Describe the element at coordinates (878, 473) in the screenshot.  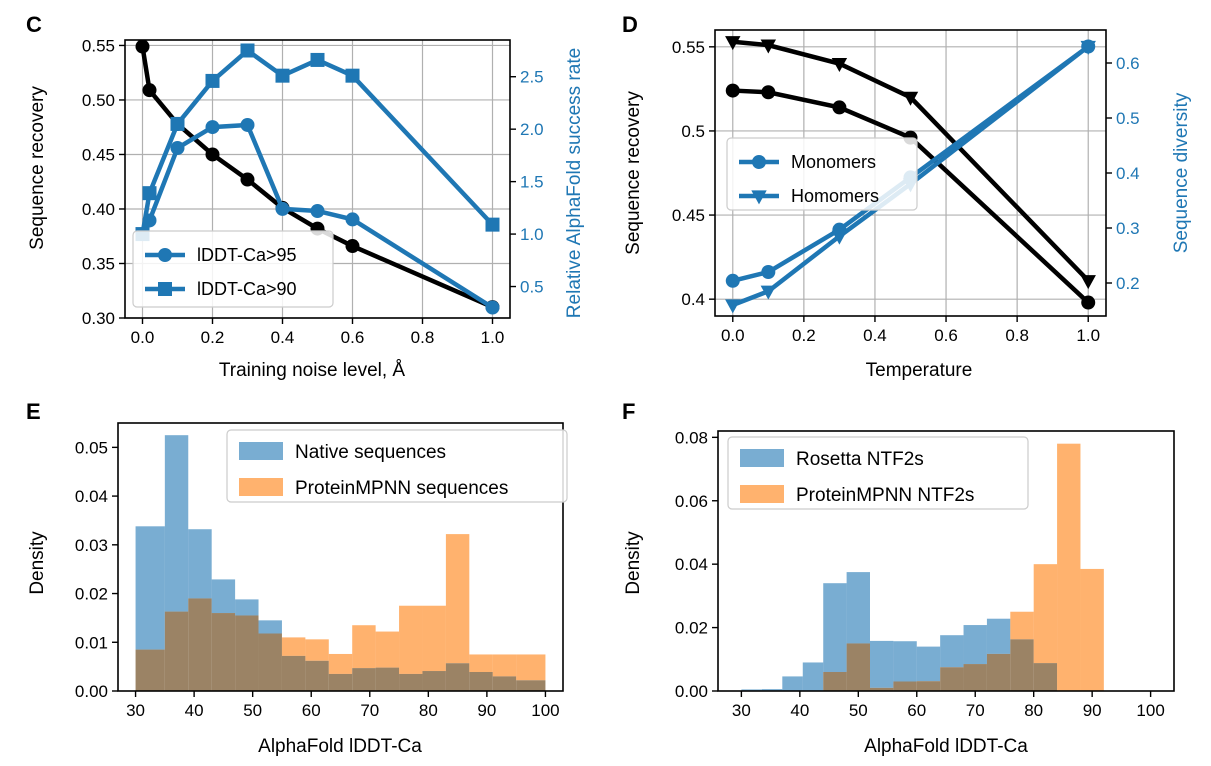
I see `panel-f-legend` at that location.